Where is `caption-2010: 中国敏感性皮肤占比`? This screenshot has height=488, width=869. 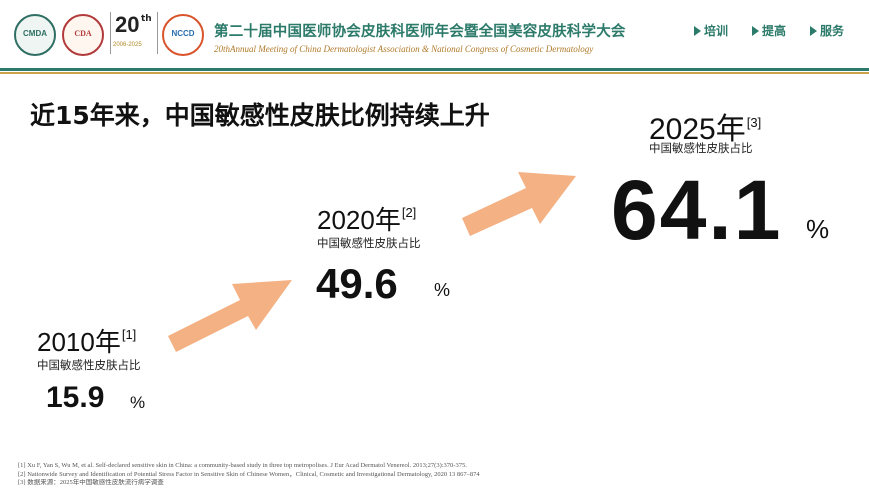
caption-2010: 中国敏感性皮肤占比 is located at coordinates (89, 365).